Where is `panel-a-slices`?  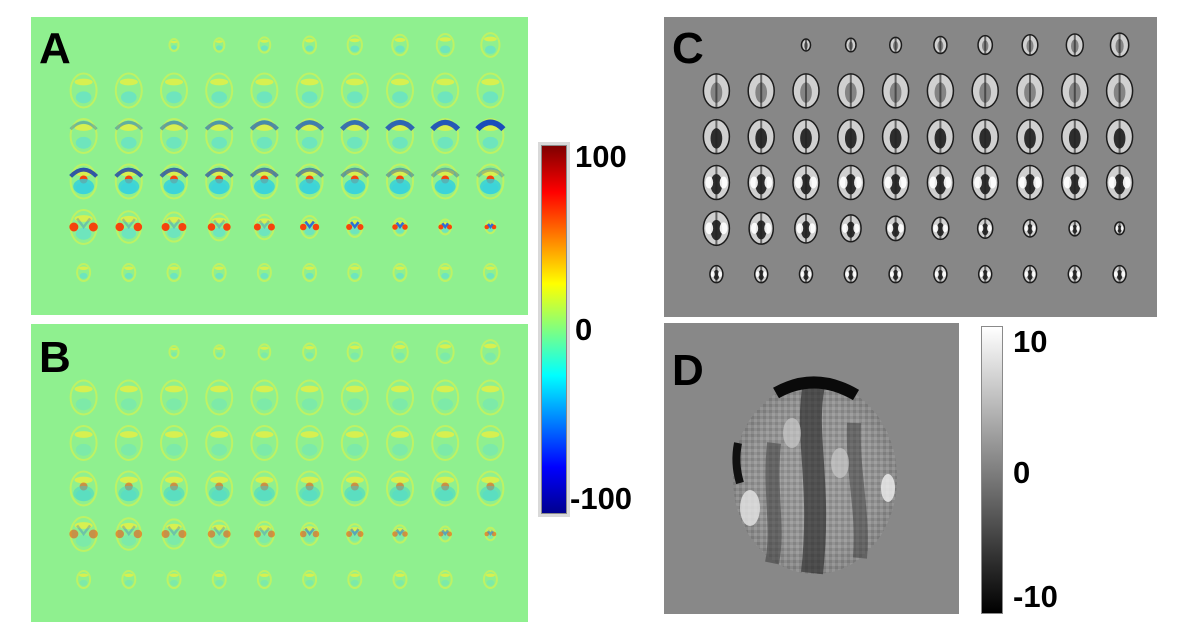 panel-a-slices is located at coordinates (287, 157).